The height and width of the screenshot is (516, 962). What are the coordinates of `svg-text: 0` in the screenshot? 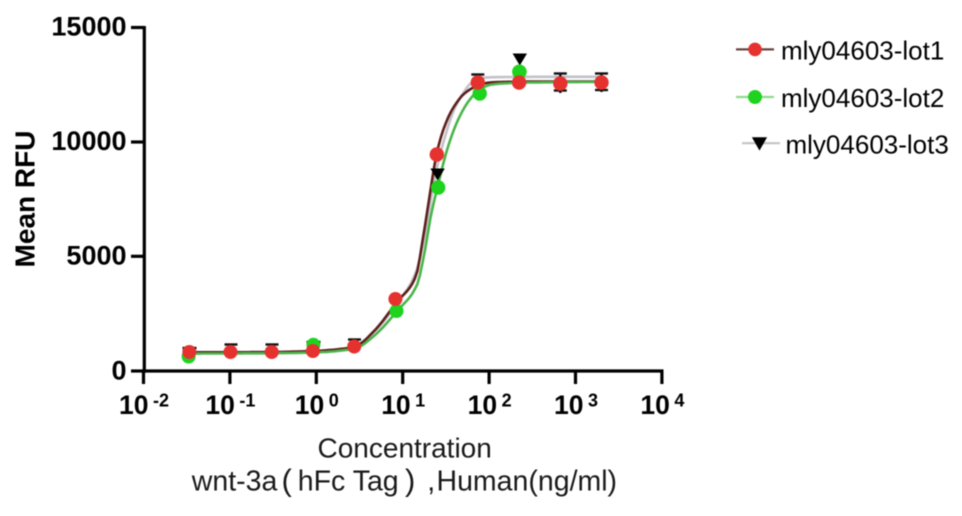 It's located at (118, 371).